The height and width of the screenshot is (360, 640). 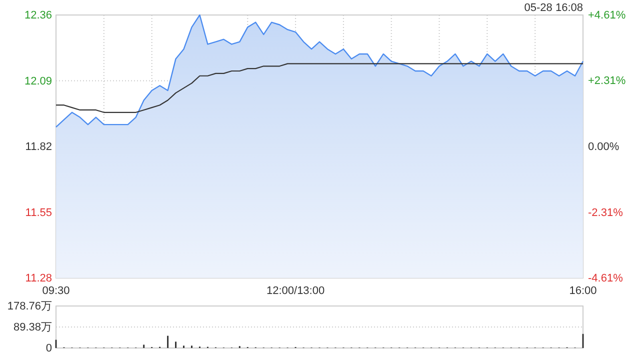 What do you see at coordinates (49, 348) in the screenshot?
I see `y-tick-label: 0` at bounding box center [49, 348].